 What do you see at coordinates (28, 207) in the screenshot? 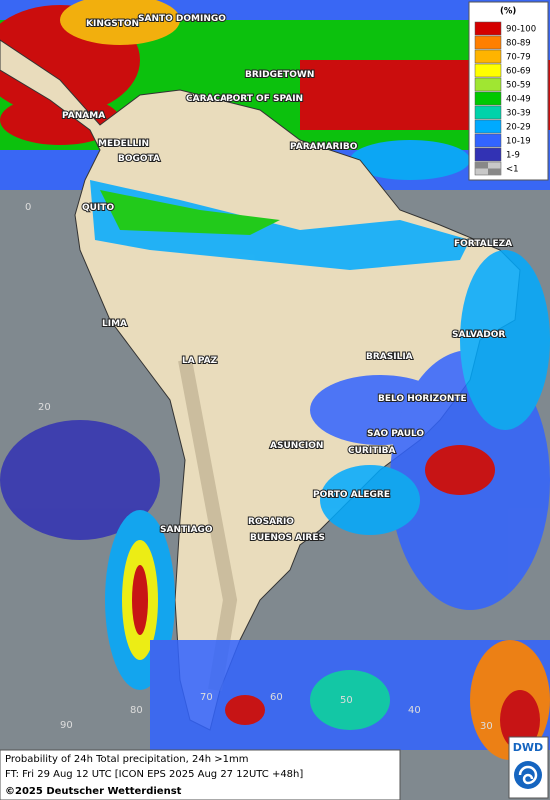
I see `grid-label: 0` at bounding box center [28, 207].